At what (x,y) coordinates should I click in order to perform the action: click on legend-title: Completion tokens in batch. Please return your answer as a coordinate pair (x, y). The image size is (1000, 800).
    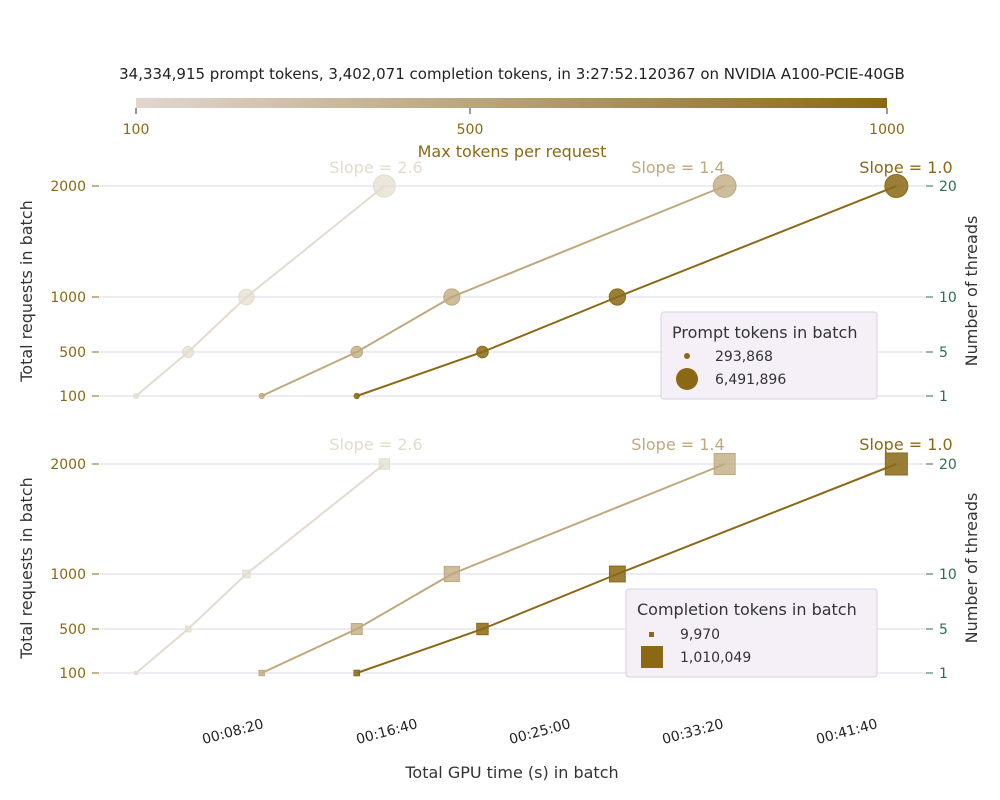
    Looking at the image, I should click on (747, 609).